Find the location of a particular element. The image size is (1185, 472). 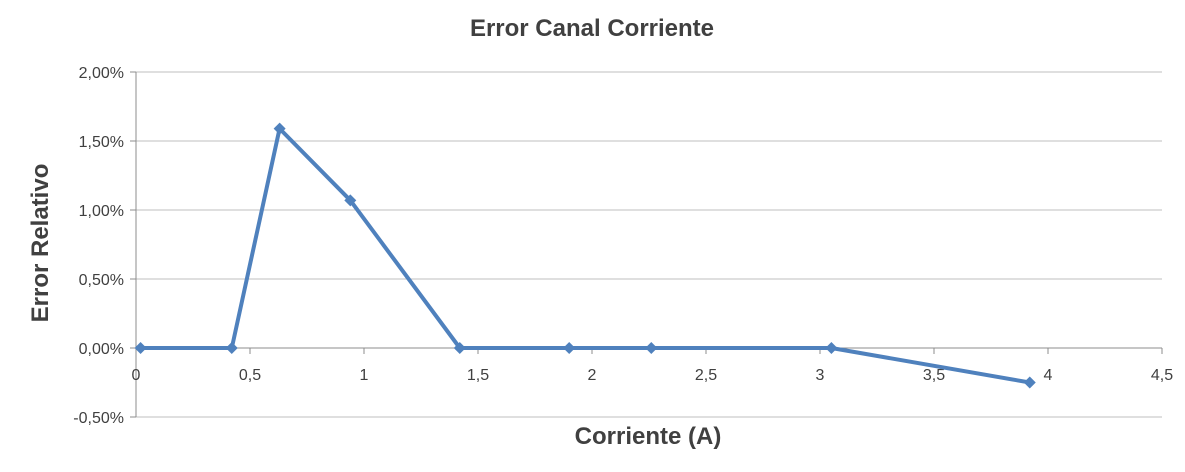

y-tick-label: 2,00% is located at coordinates (101, 73).